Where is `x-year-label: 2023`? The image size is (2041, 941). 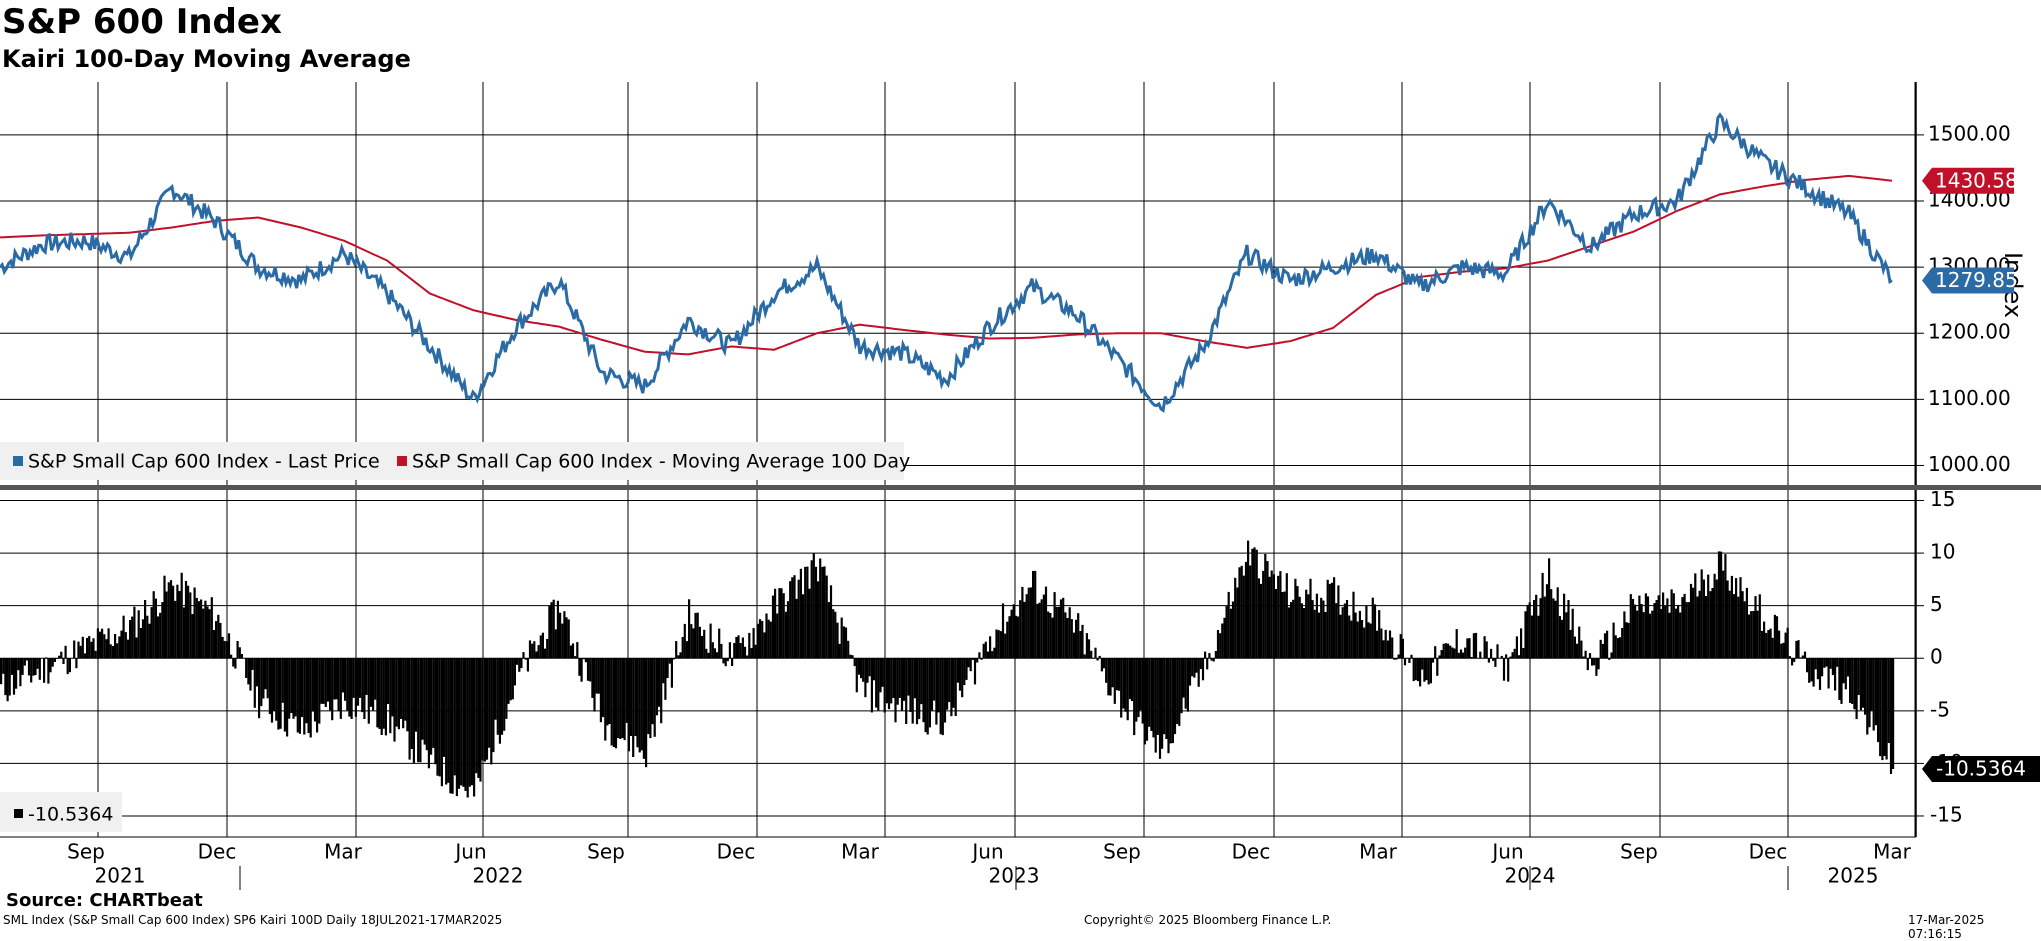 x-year-label: 2023 is located at coordinates (1014, 876).